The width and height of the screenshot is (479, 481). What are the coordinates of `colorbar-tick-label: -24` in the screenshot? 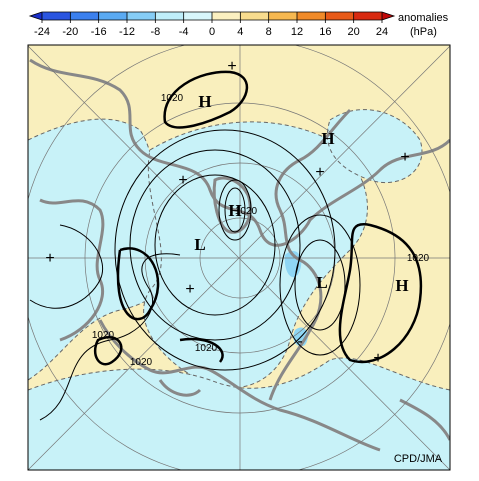 It's located at (42, 32).